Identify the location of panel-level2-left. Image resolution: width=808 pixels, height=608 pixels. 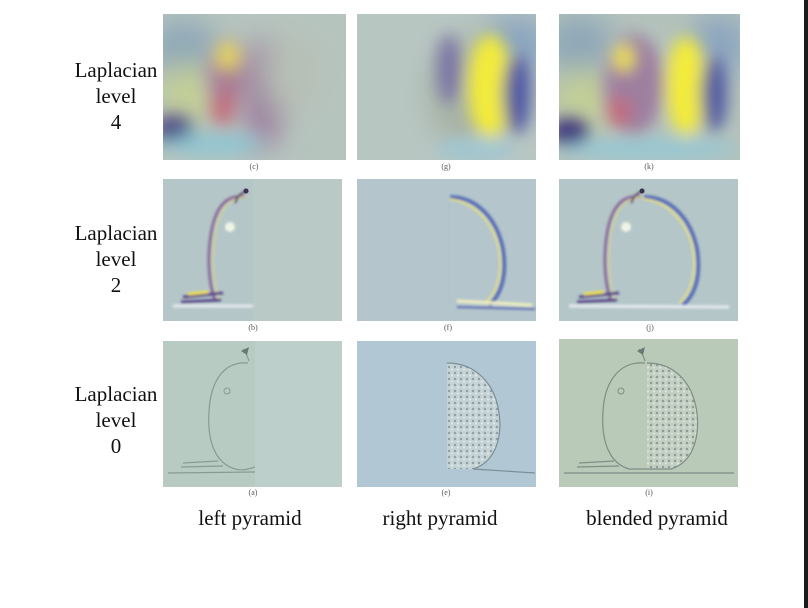
(252, 250).